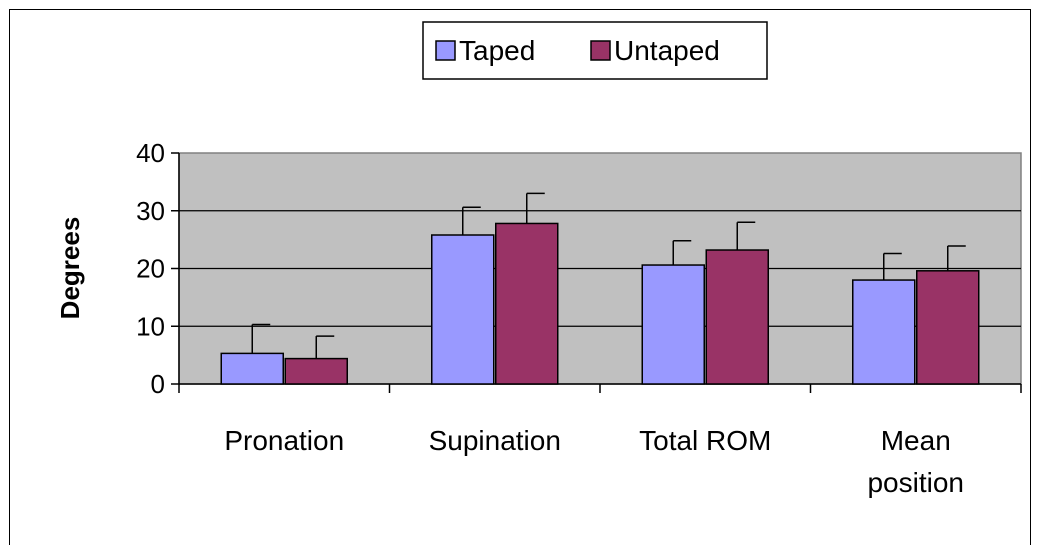  Describe the element at coordinates (150, 153) in the screenshot. I see `y-tick-label: 40` at that location.